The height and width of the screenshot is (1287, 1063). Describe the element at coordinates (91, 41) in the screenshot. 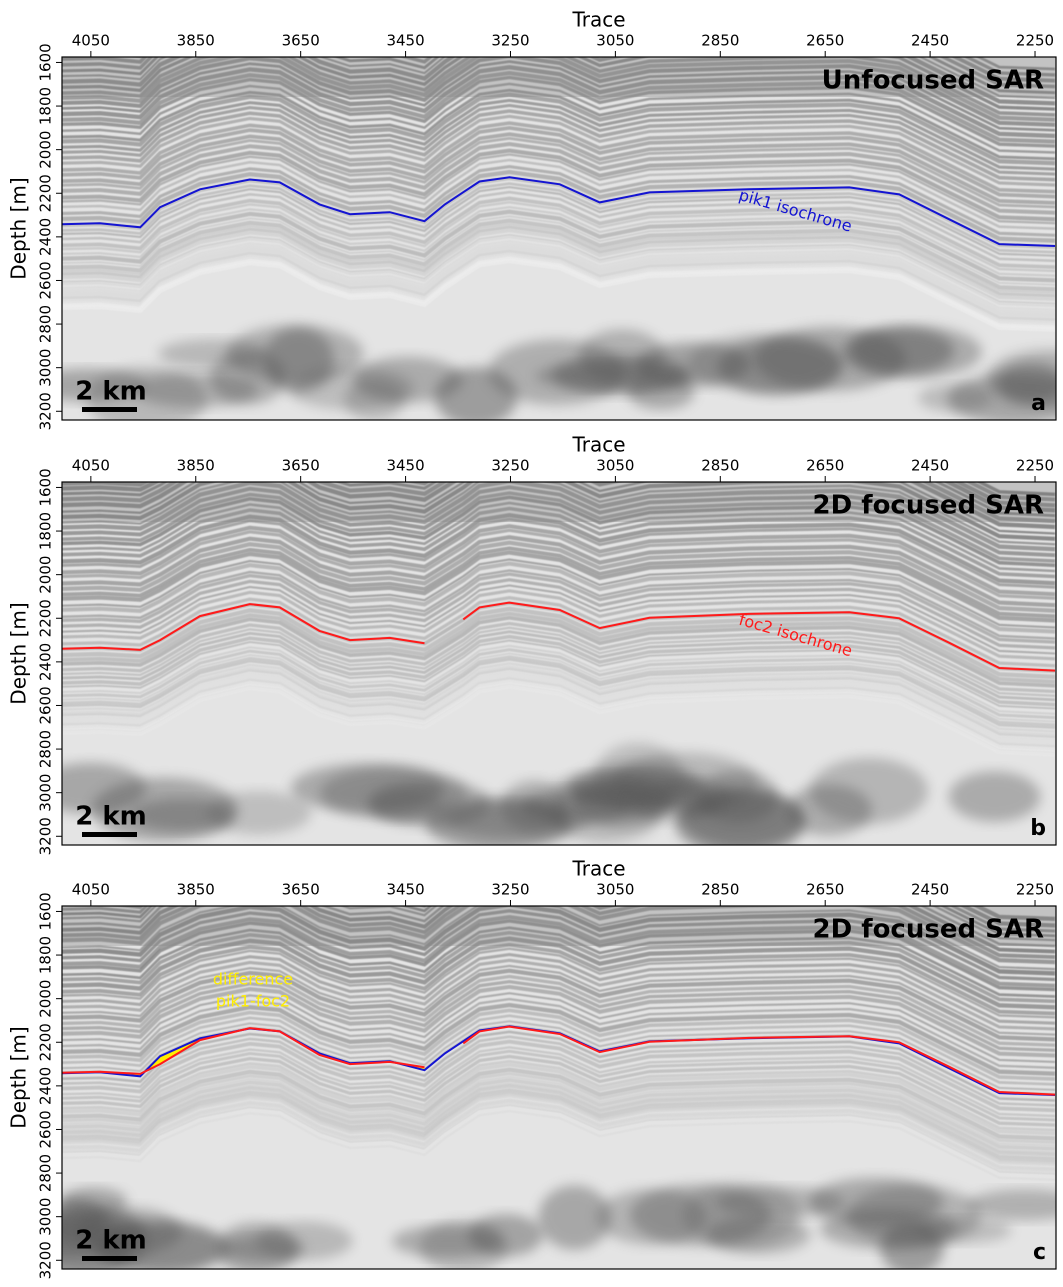

I see `x-tick-label: 4050` at that location.